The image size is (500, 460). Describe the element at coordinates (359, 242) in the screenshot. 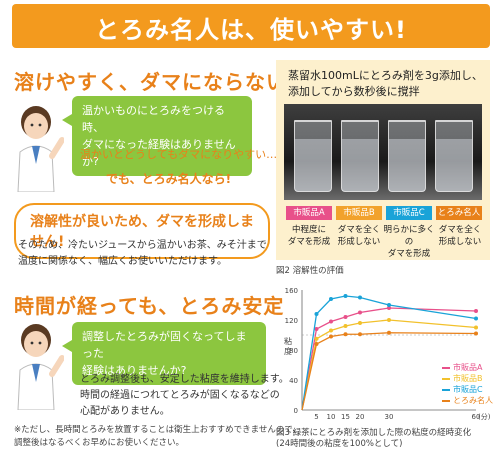

I see `desc-line: 形成しない` at that location.